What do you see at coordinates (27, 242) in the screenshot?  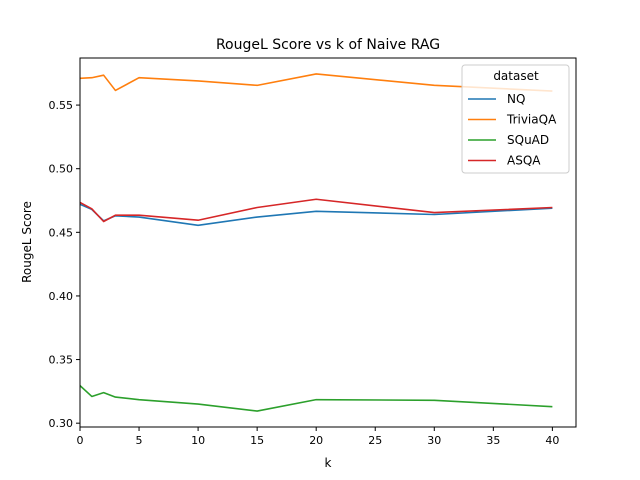 I see `y-axis-label: RougeL Score` at bounding box center [27, 242].